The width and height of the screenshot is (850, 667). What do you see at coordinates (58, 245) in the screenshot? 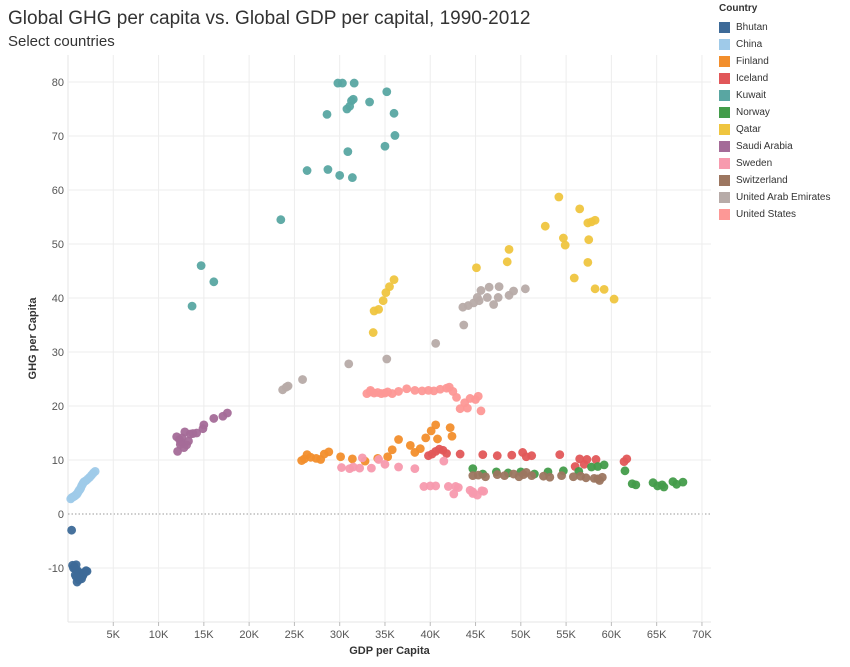
I see `y-tick-label: 50` at bounding box center [58, 245].